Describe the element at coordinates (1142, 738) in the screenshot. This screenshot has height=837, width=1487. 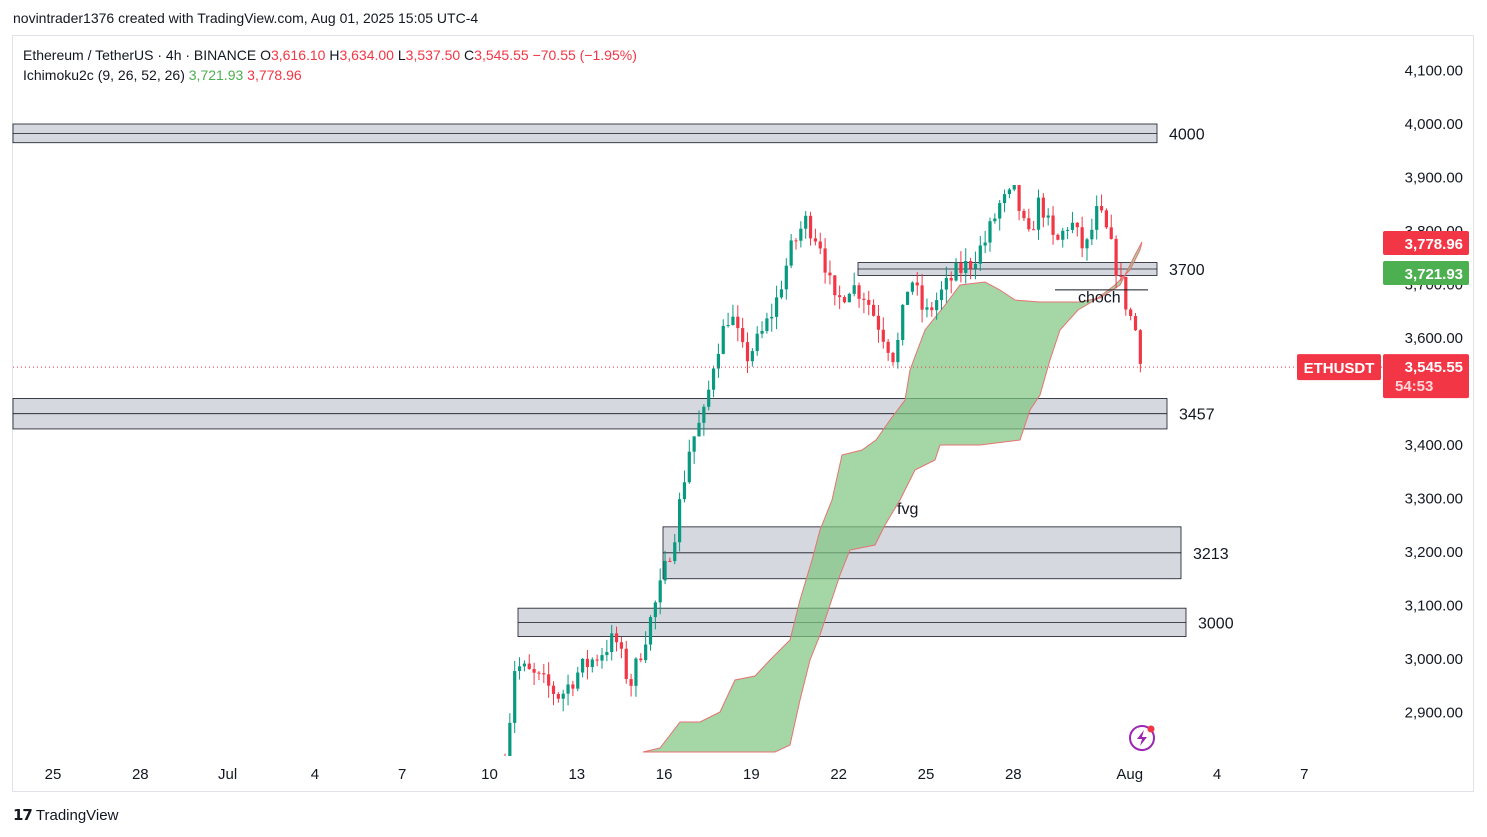
I see `lightning-icon` at that location.